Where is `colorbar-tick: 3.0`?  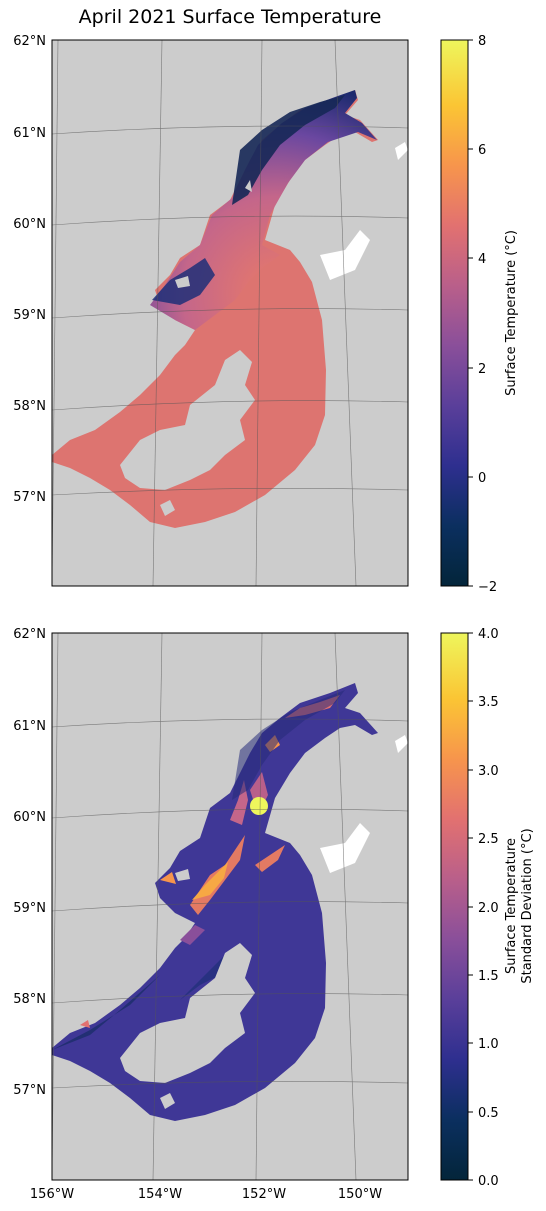 colorbar-tick: 3.0 is located at coordinates (488, 771).